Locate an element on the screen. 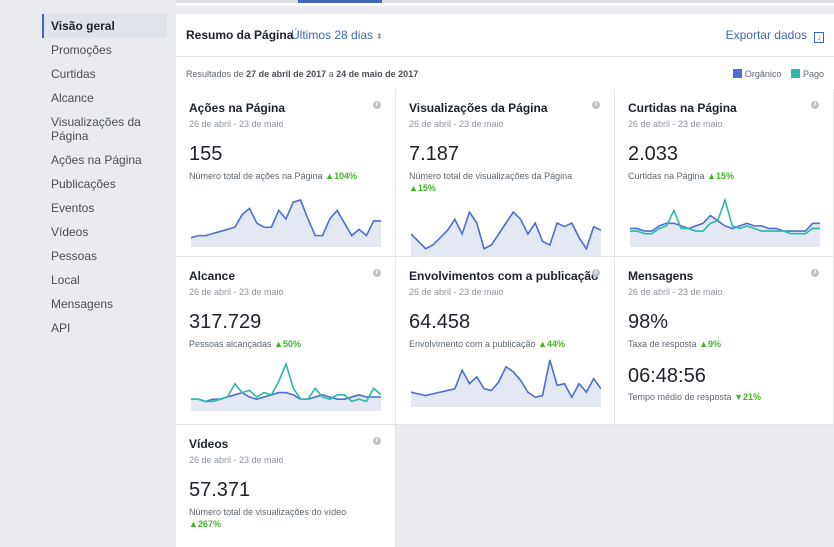 This screenshot has height=547, width=834. card-desc-text: Número total de visualizações da Página is located at coordinates (491, 176).